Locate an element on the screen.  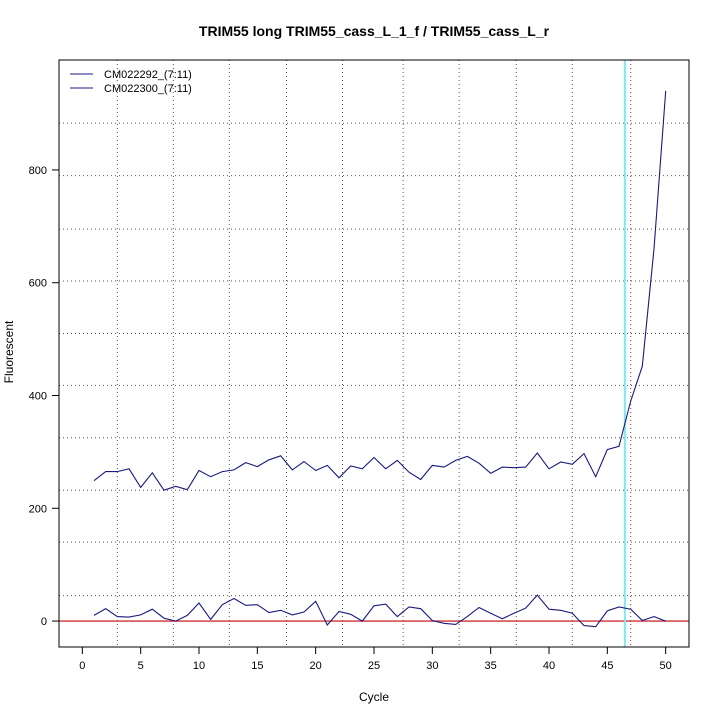
x-tick-label: 5 is located at coordinates (141, 666).